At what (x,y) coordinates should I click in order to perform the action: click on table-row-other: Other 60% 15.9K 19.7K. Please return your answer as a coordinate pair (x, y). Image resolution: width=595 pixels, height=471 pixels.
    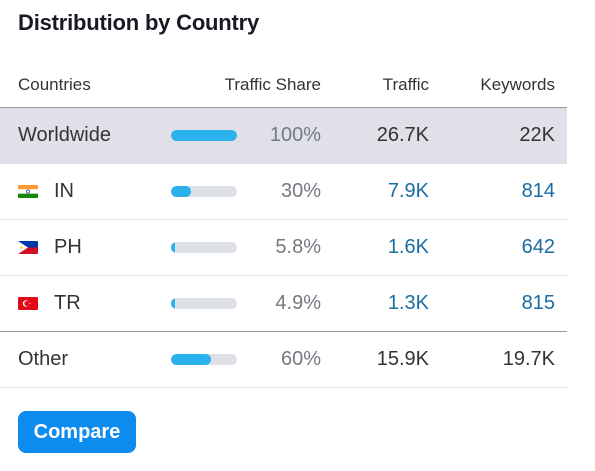
    Looking at the image, I should click on (283, 360).